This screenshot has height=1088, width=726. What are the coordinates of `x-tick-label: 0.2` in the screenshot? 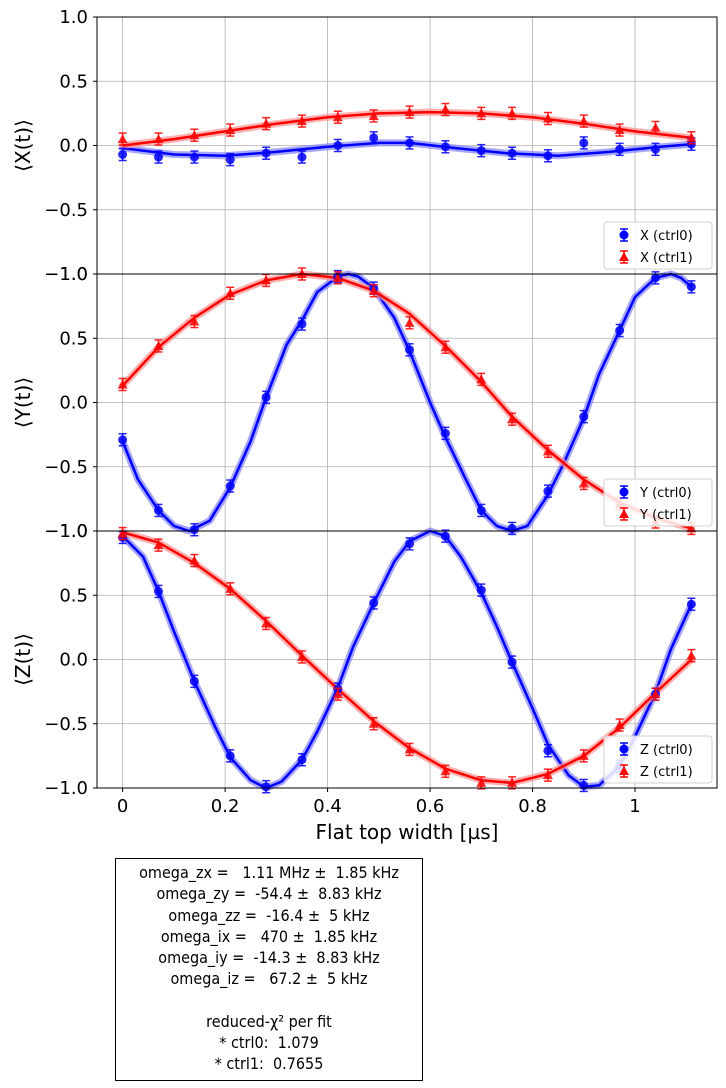 It's located at (225, 806).